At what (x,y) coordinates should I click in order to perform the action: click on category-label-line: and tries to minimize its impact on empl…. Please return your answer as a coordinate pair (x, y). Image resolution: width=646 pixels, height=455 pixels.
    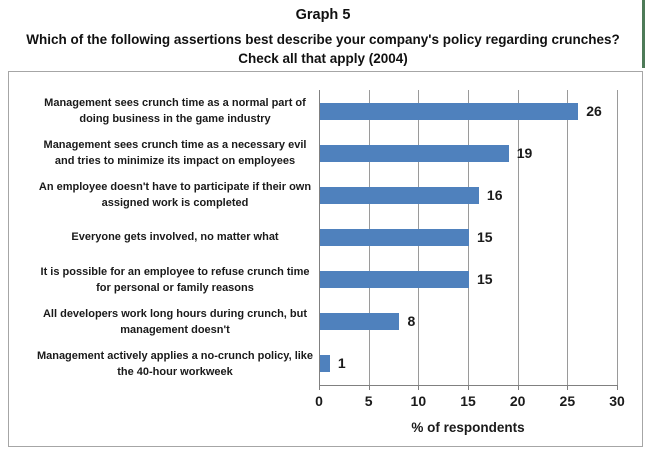
    Looking at the image, I should click on (175, 161).